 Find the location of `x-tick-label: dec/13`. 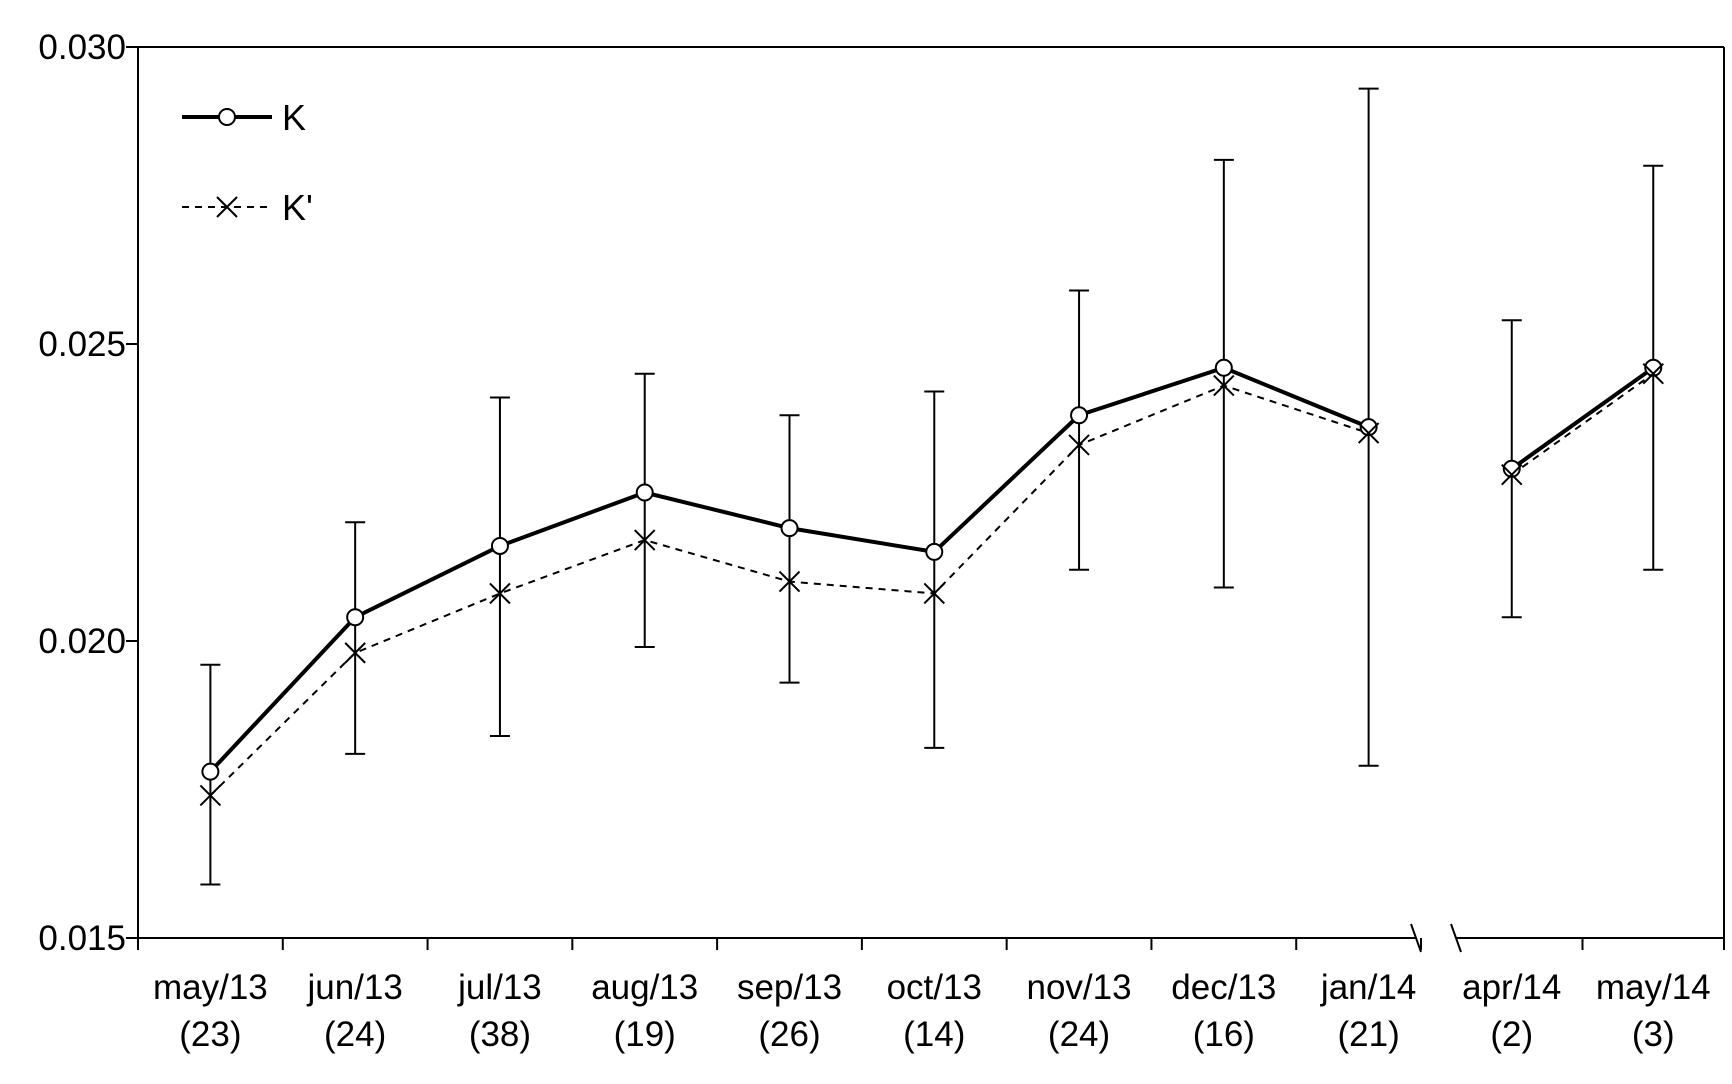

x-tick-label: dec/13 is located at coordinates (1223, 987).